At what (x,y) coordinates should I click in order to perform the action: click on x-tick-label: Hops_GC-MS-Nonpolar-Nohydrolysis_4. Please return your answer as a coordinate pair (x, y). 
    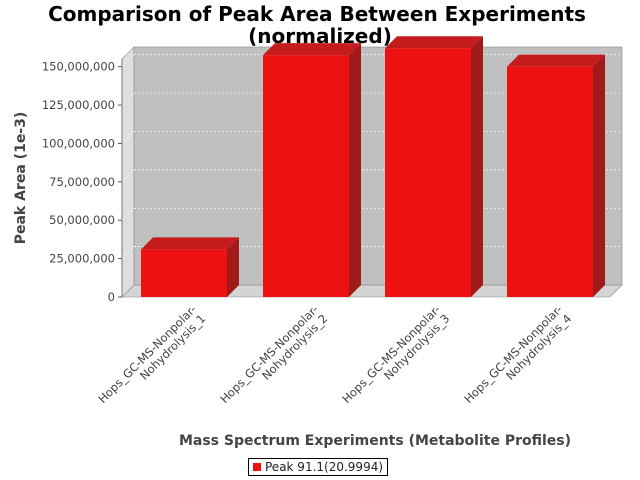
    Looking at the image, I should click on (517, 354).